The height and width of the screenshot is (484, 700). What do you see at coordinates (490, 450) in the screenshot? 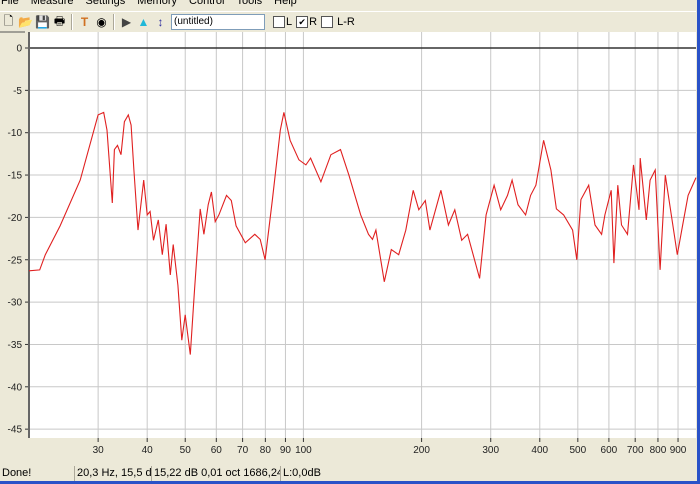
I see `x-tick-label: 300` at bounding box center [490, 450].